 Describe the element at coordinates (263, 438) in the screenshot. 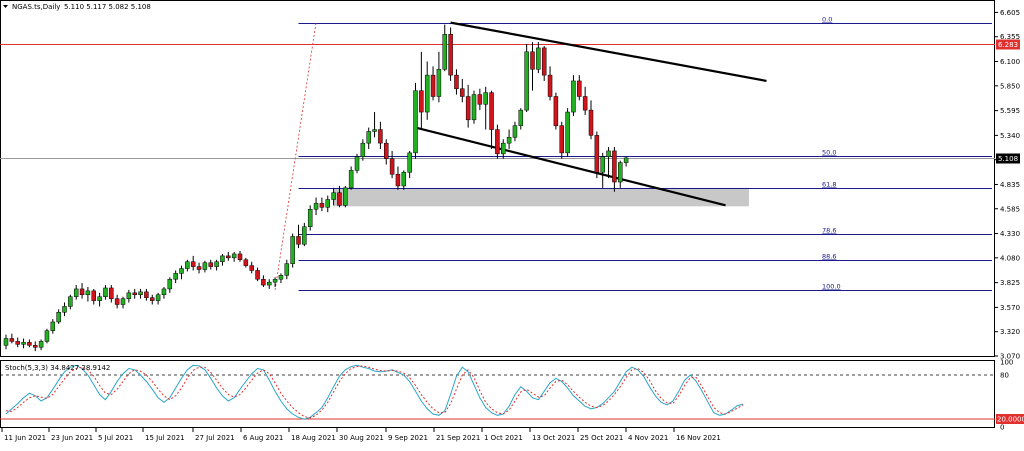

I see `x-tick-label: 6 Aug 2021` at that location.